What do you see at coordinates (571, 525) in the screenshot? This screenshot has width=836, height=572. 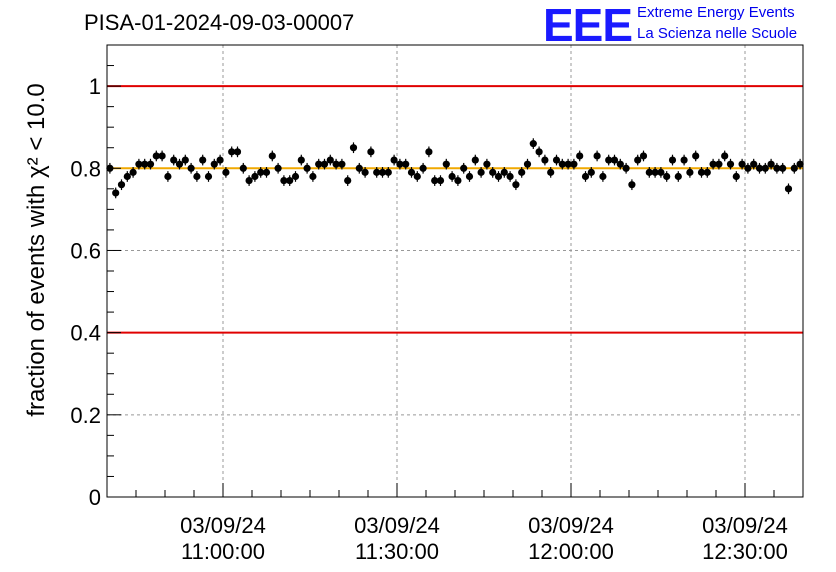 I see `x-tick-date: 03/09/24` at bounding box center [571, 525].